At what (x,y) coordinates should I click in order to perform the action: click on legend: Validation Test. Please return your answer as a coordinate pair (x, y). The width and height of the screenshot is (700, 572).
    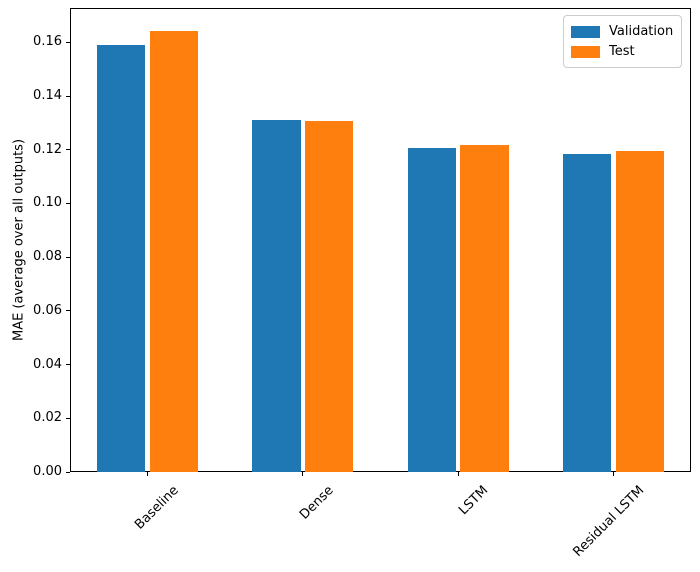
    Looking at the image, I should click on (622, 41).